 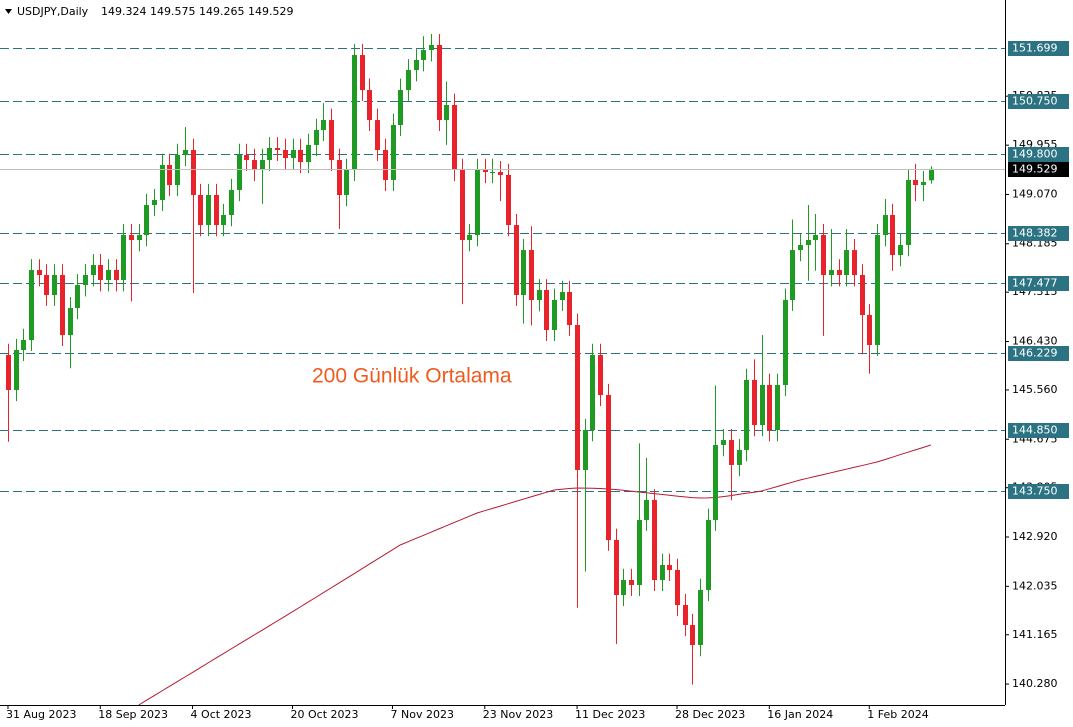 What do you see at coordinates (1035, 169) in the screenshot?
I see `current-price-label: 149.529` at bounding box center [1035, 169].